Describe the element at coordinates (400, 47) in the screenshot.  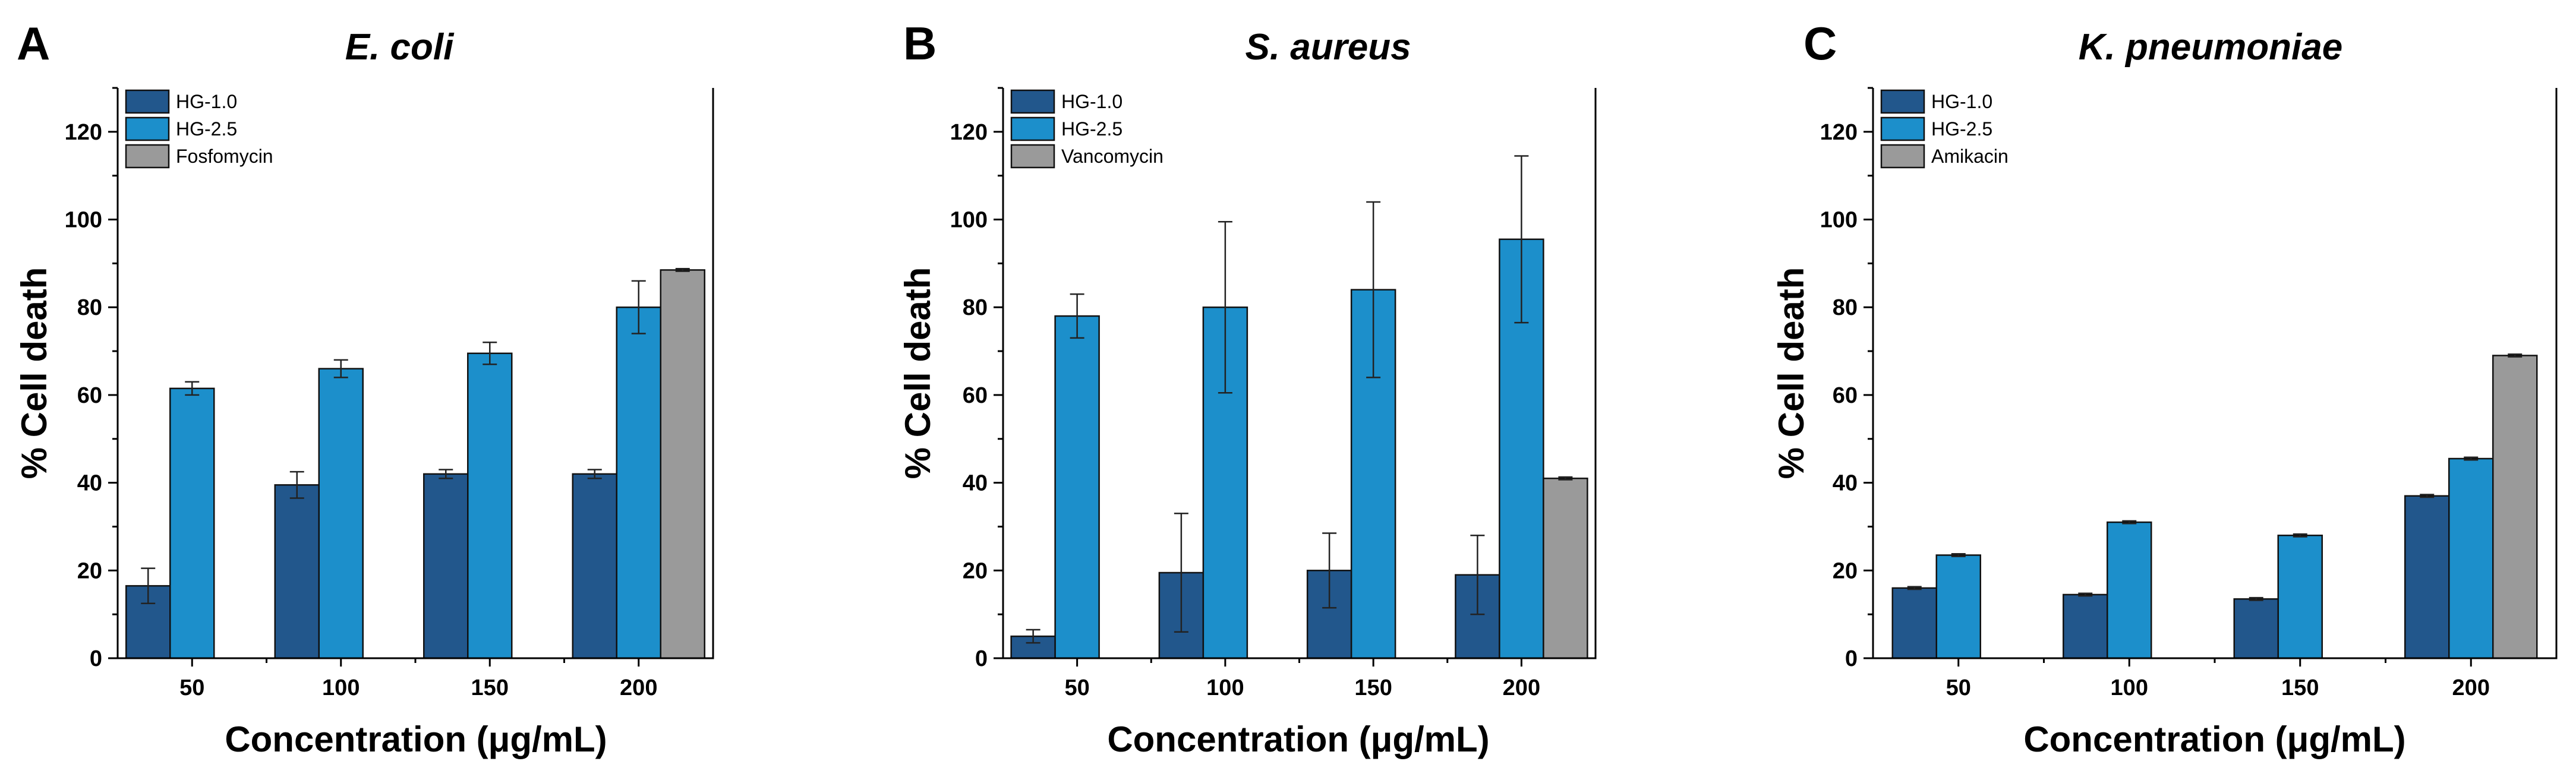
I see `panel-title: E. coli` at that location.